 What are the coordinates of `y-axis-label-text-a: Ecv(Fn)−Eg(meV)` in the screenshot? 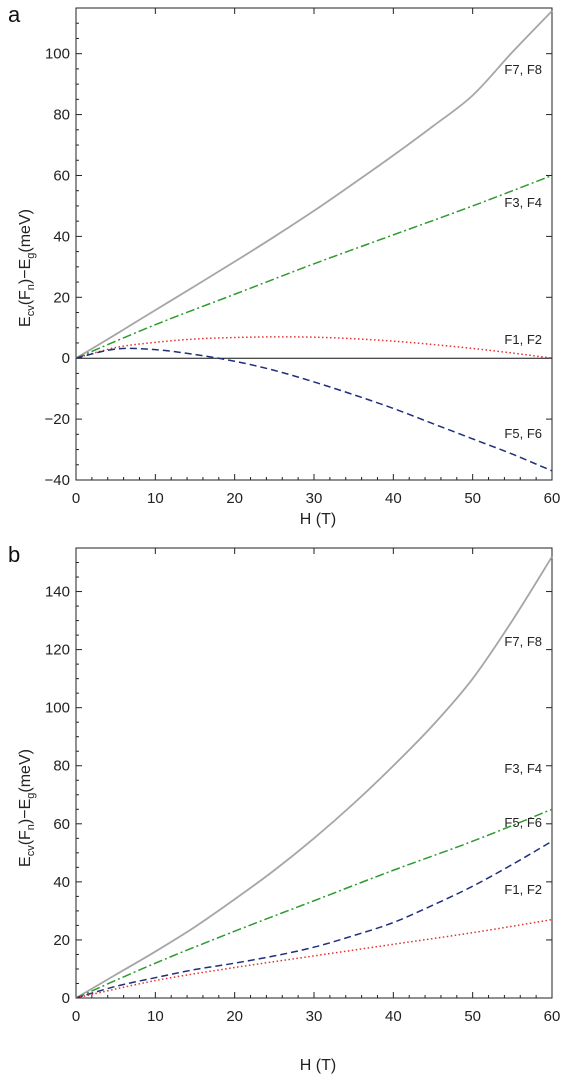 It's located at (27, 268).